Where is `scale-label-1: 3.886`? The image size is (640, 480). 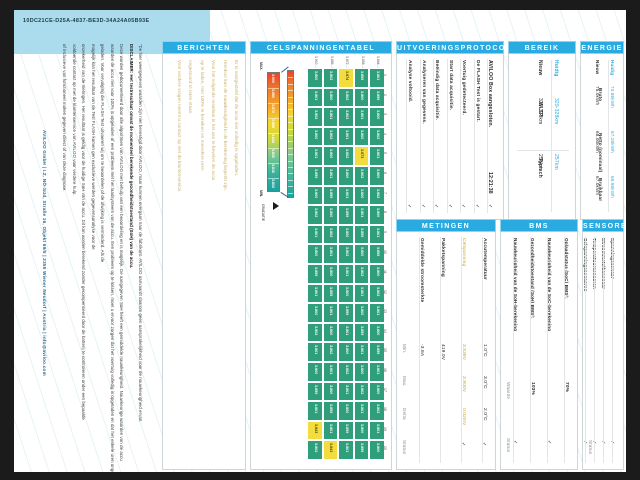 scale-label-1: 3.886 is located at coordinates (273, 93).